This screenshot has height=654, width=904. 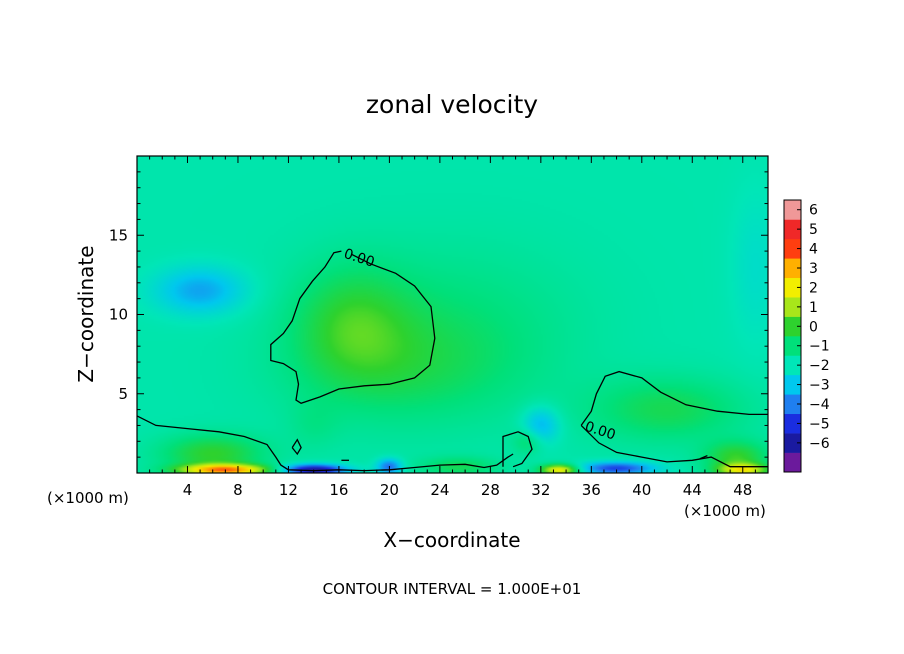 I want to click on colorbar-label: −3, so click(x=819, y=386).